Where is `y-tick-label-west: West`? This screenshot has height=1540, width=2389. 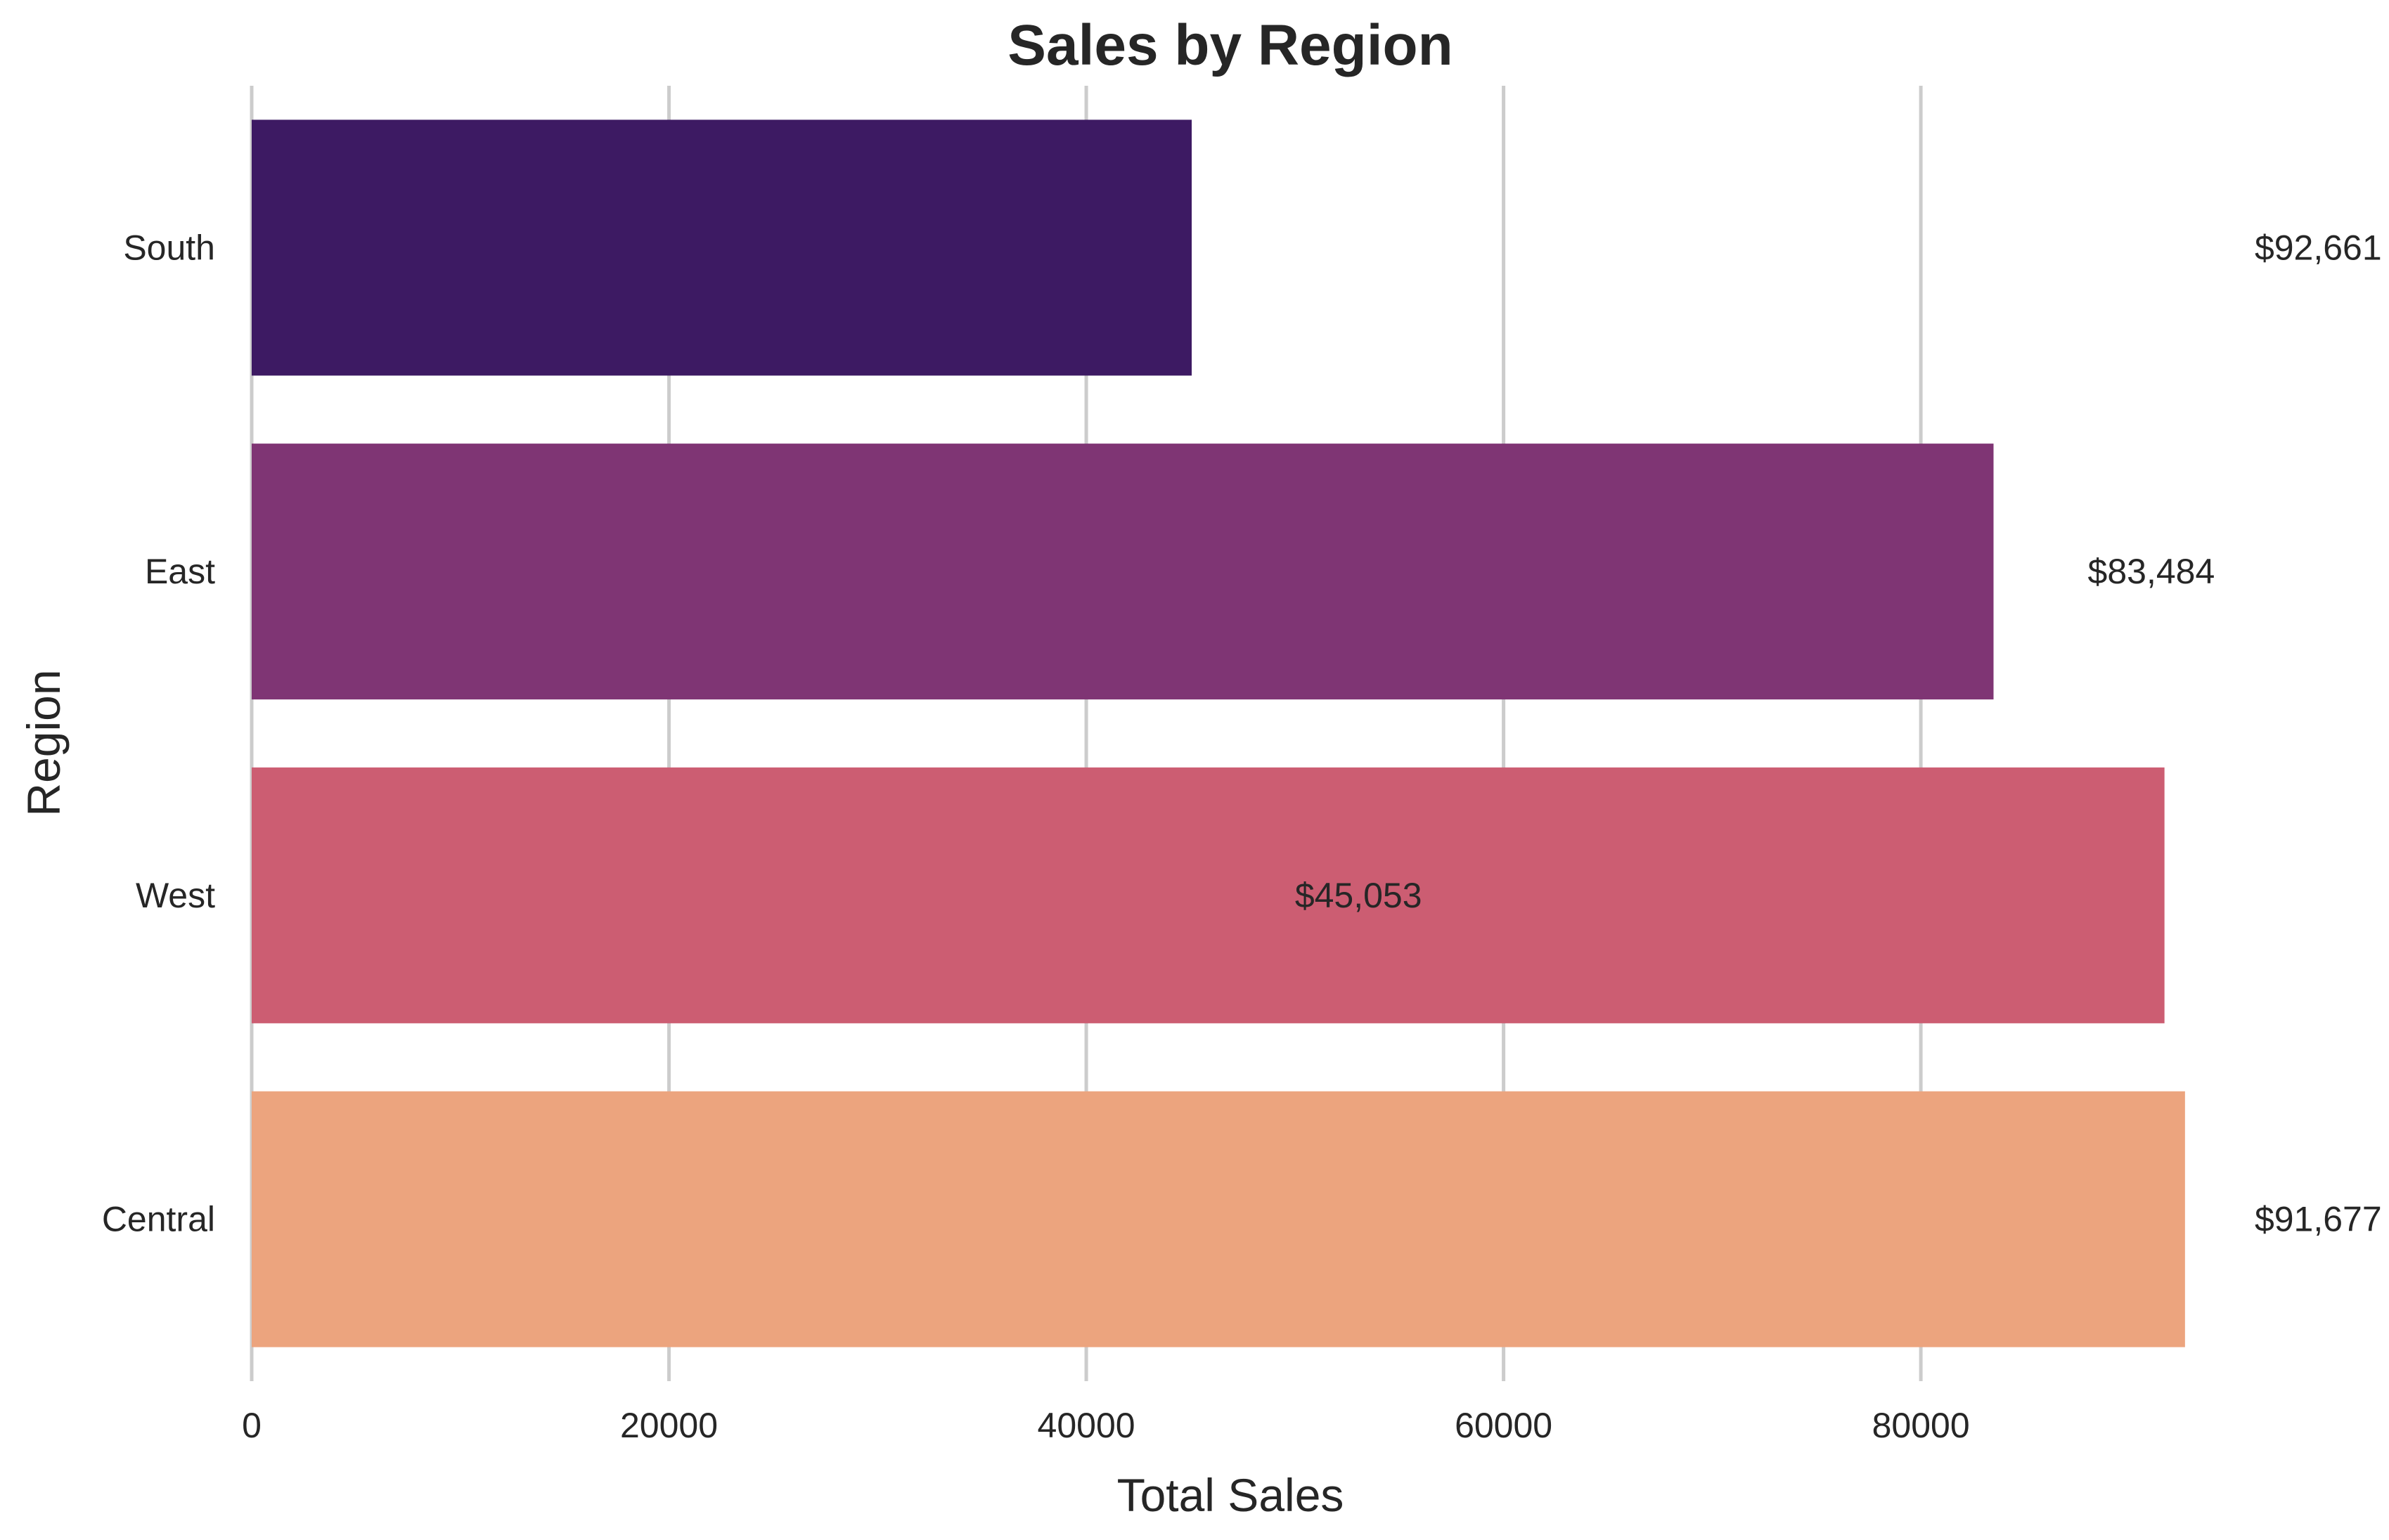 y-tick-label-west: West is located at coordinates (175, 895).